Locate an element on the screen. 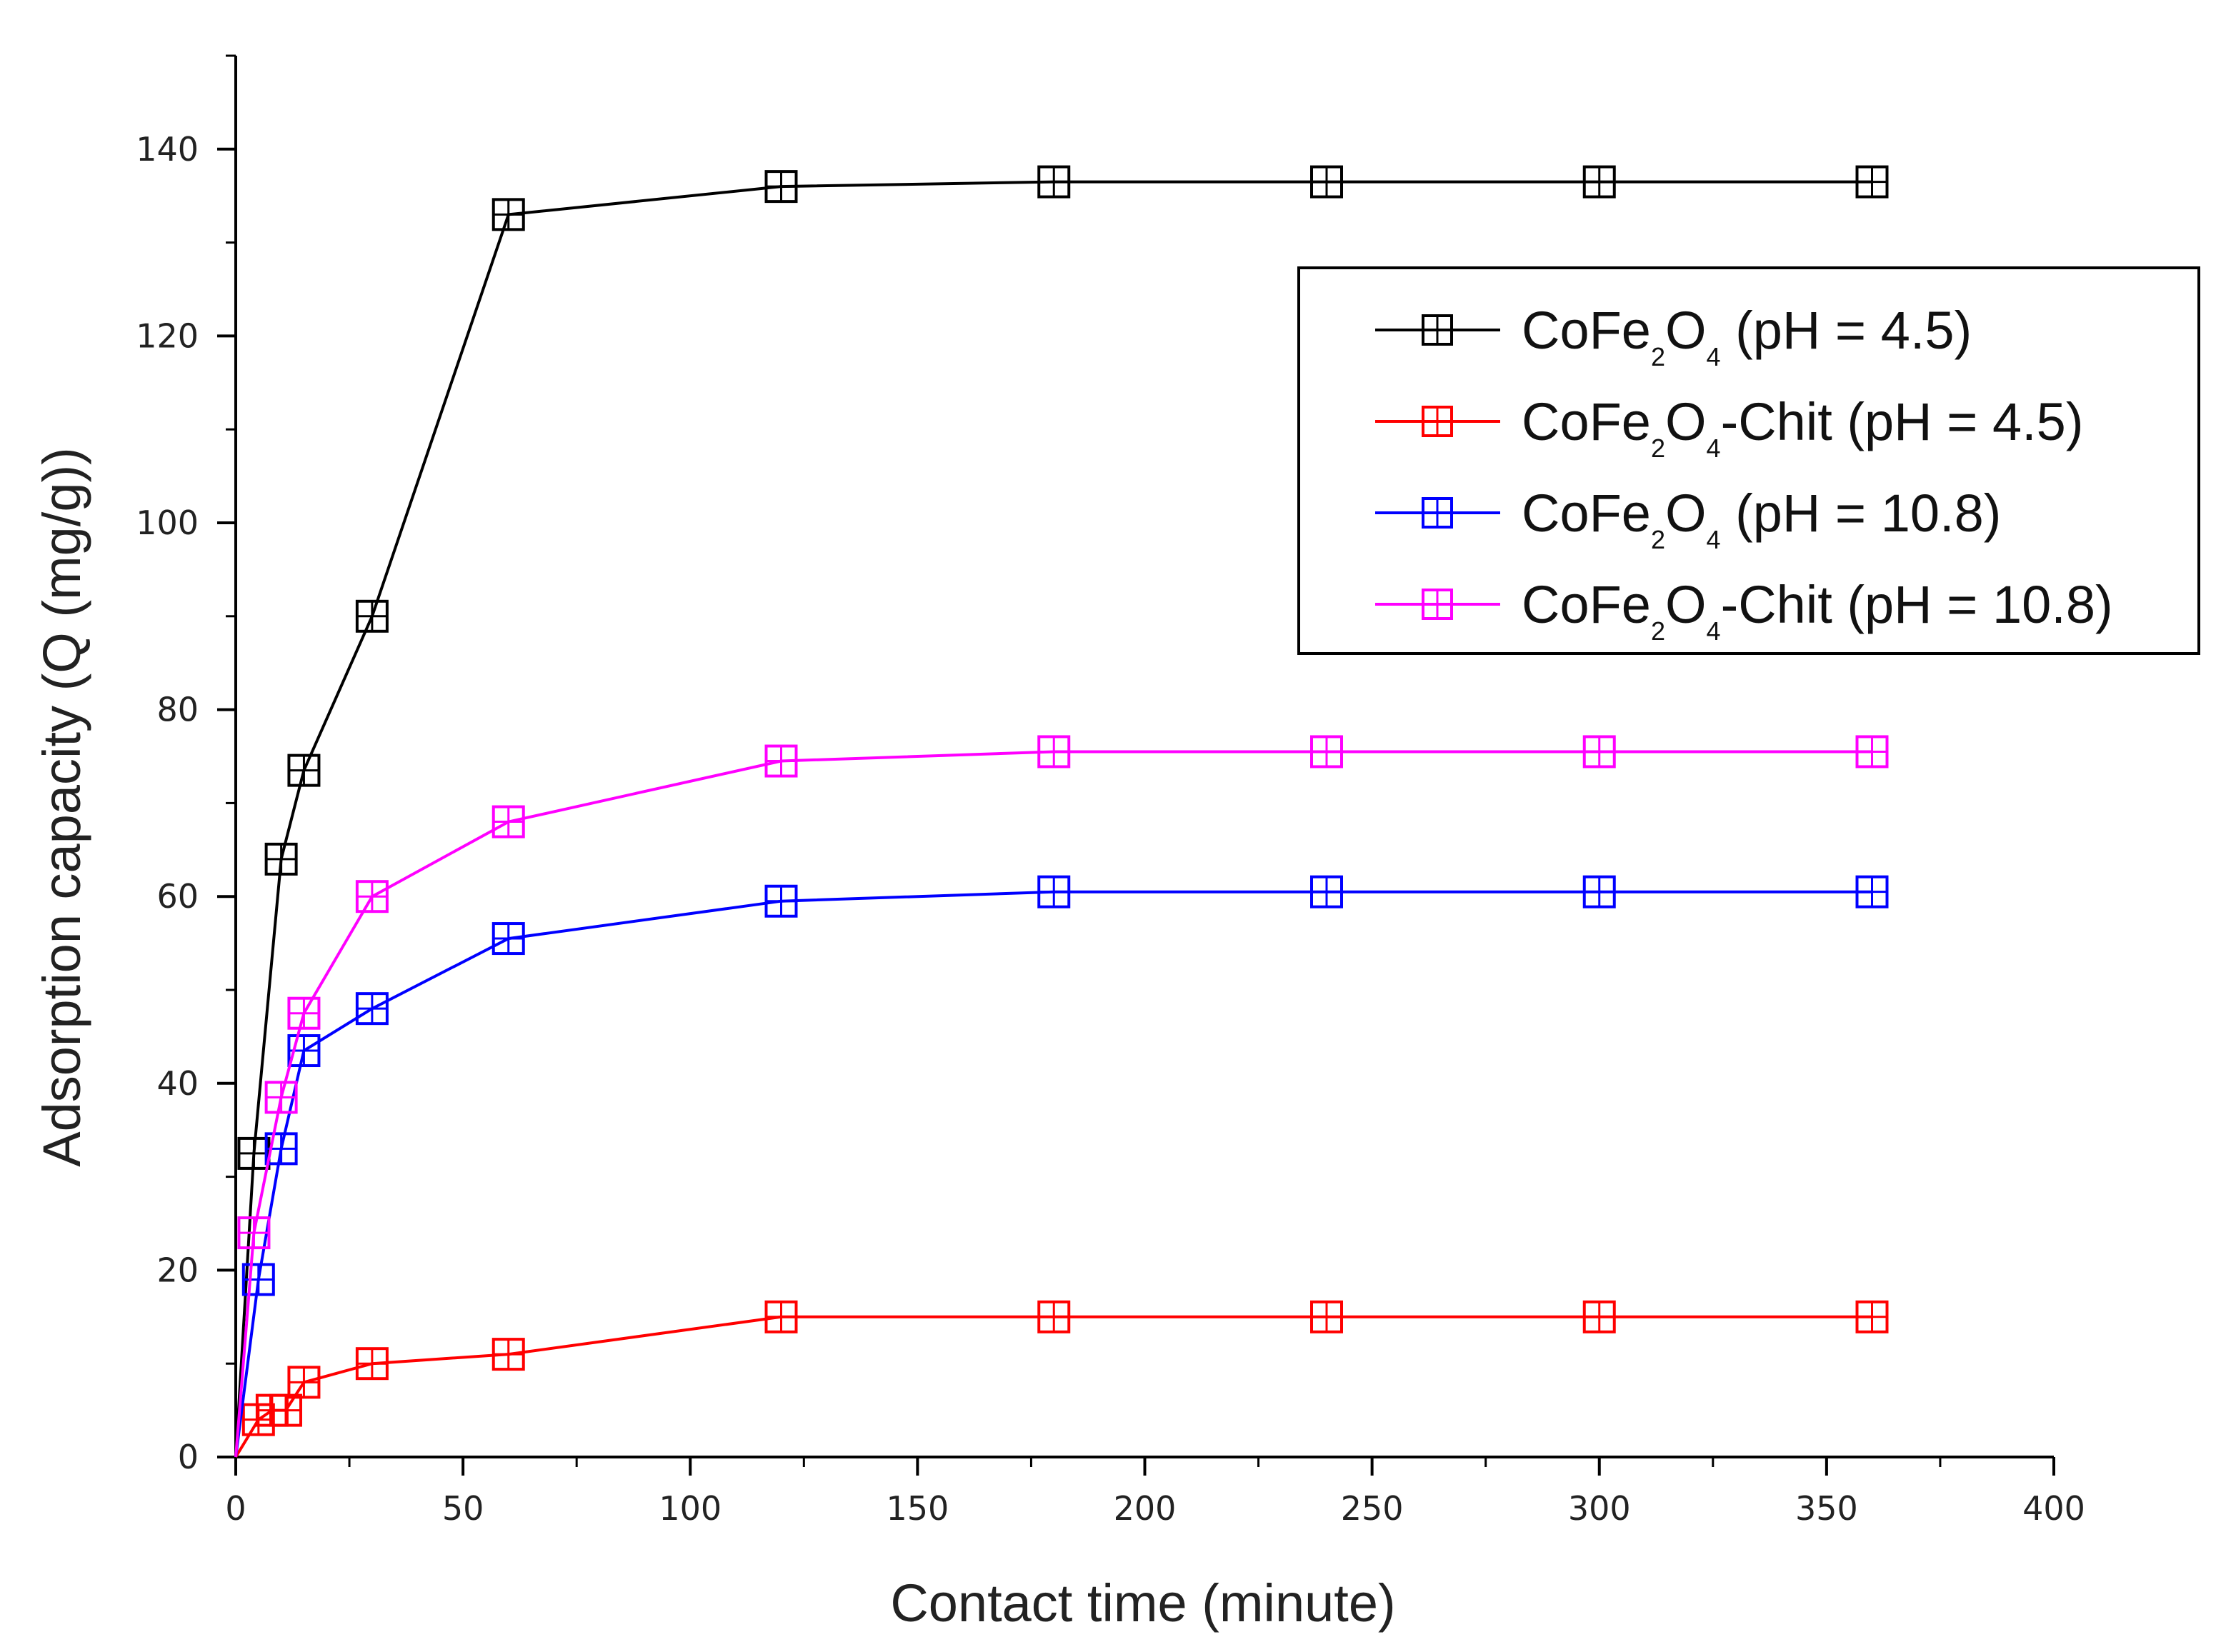 The height and width of the screenshot is (1652, 2226). x-tick-label: 0 is located at coordinates (235, 1509).